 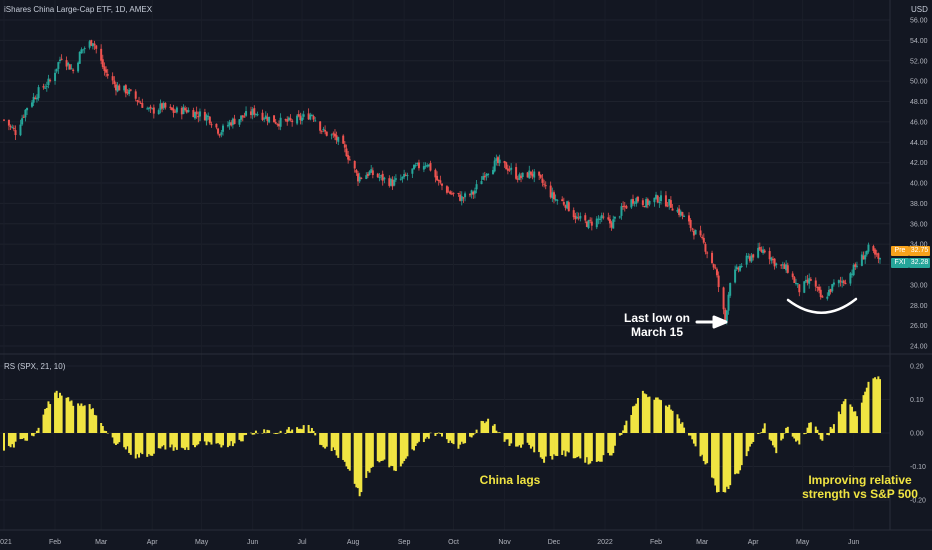 What do you see at coordinates (504, 542) in the screenshot?
I see `time-tick-label: Nov` at bounding box center [504, 542].